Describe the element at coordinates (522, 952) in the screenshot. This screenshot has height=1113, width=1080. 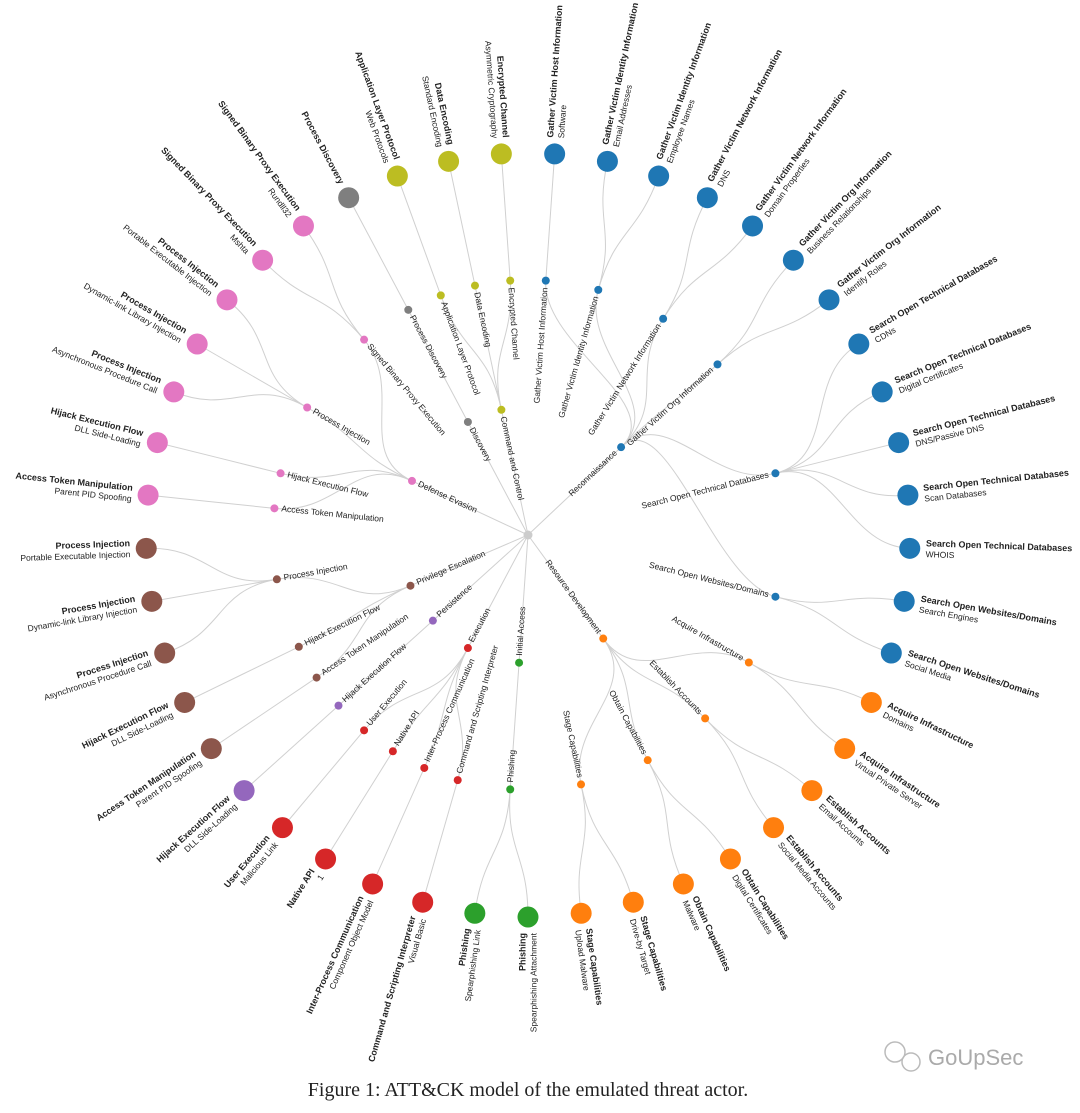
I see `leaf-title: Phishing` at that location.